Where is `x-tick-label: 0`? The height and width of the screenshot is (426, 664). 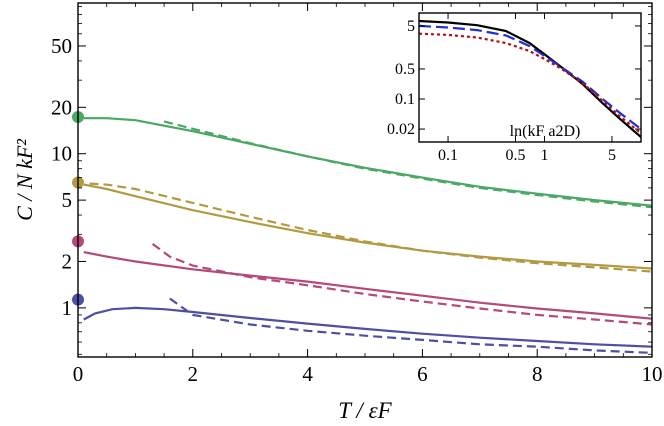 x-tick-label: 0 is located at coordinates (78, 374).